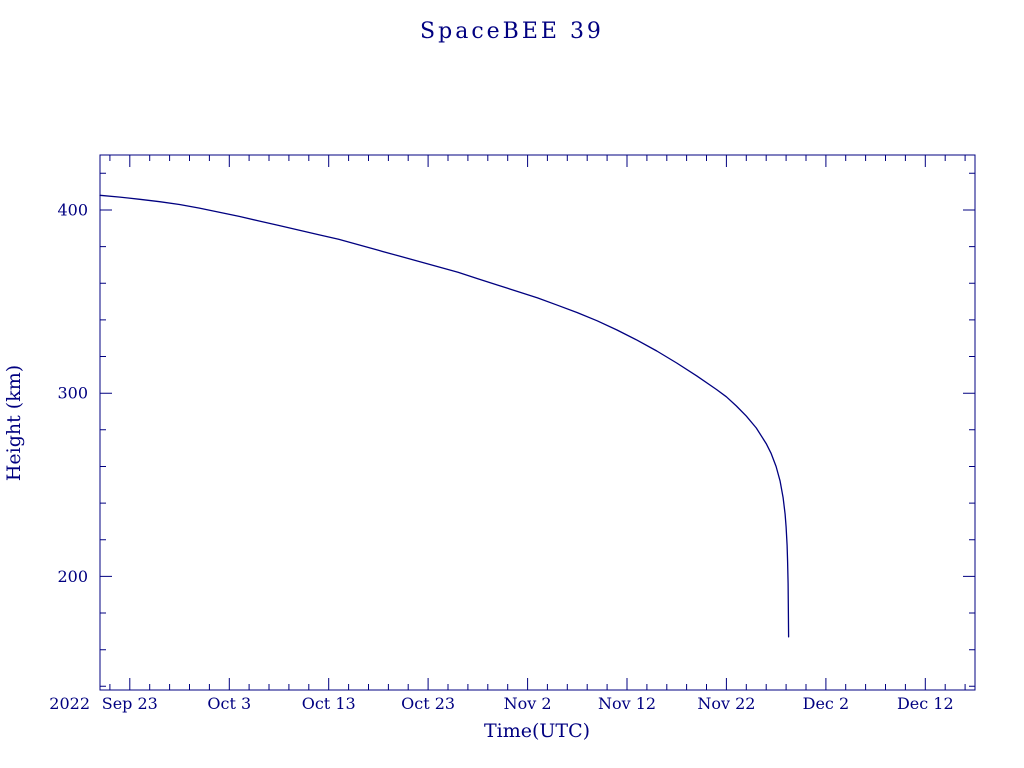  What do you see at coordinates (428, 703) in the screenshot?
I see `x-tick-label: Oct 23` at bounding box center [428, 703].